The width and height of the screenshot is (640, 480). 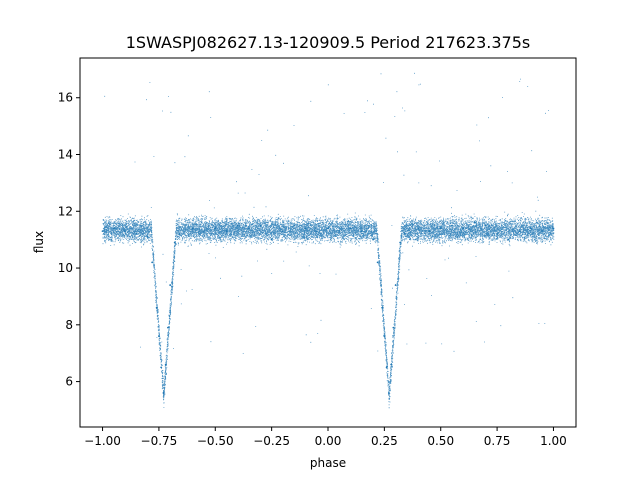 What do you see at coordinates (65, 211) in the screenshot?
I see `y-tick-label: 12` at bounding box center [65, 211].